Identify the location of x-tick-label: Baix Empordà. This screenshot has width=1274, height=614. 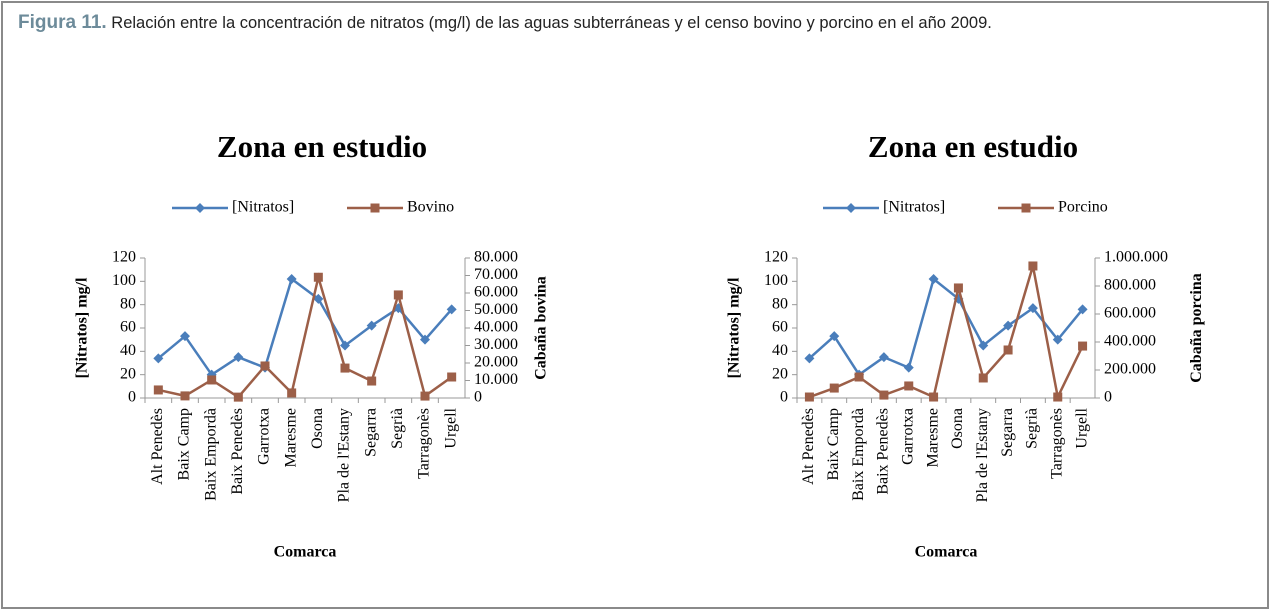
(858, 454).